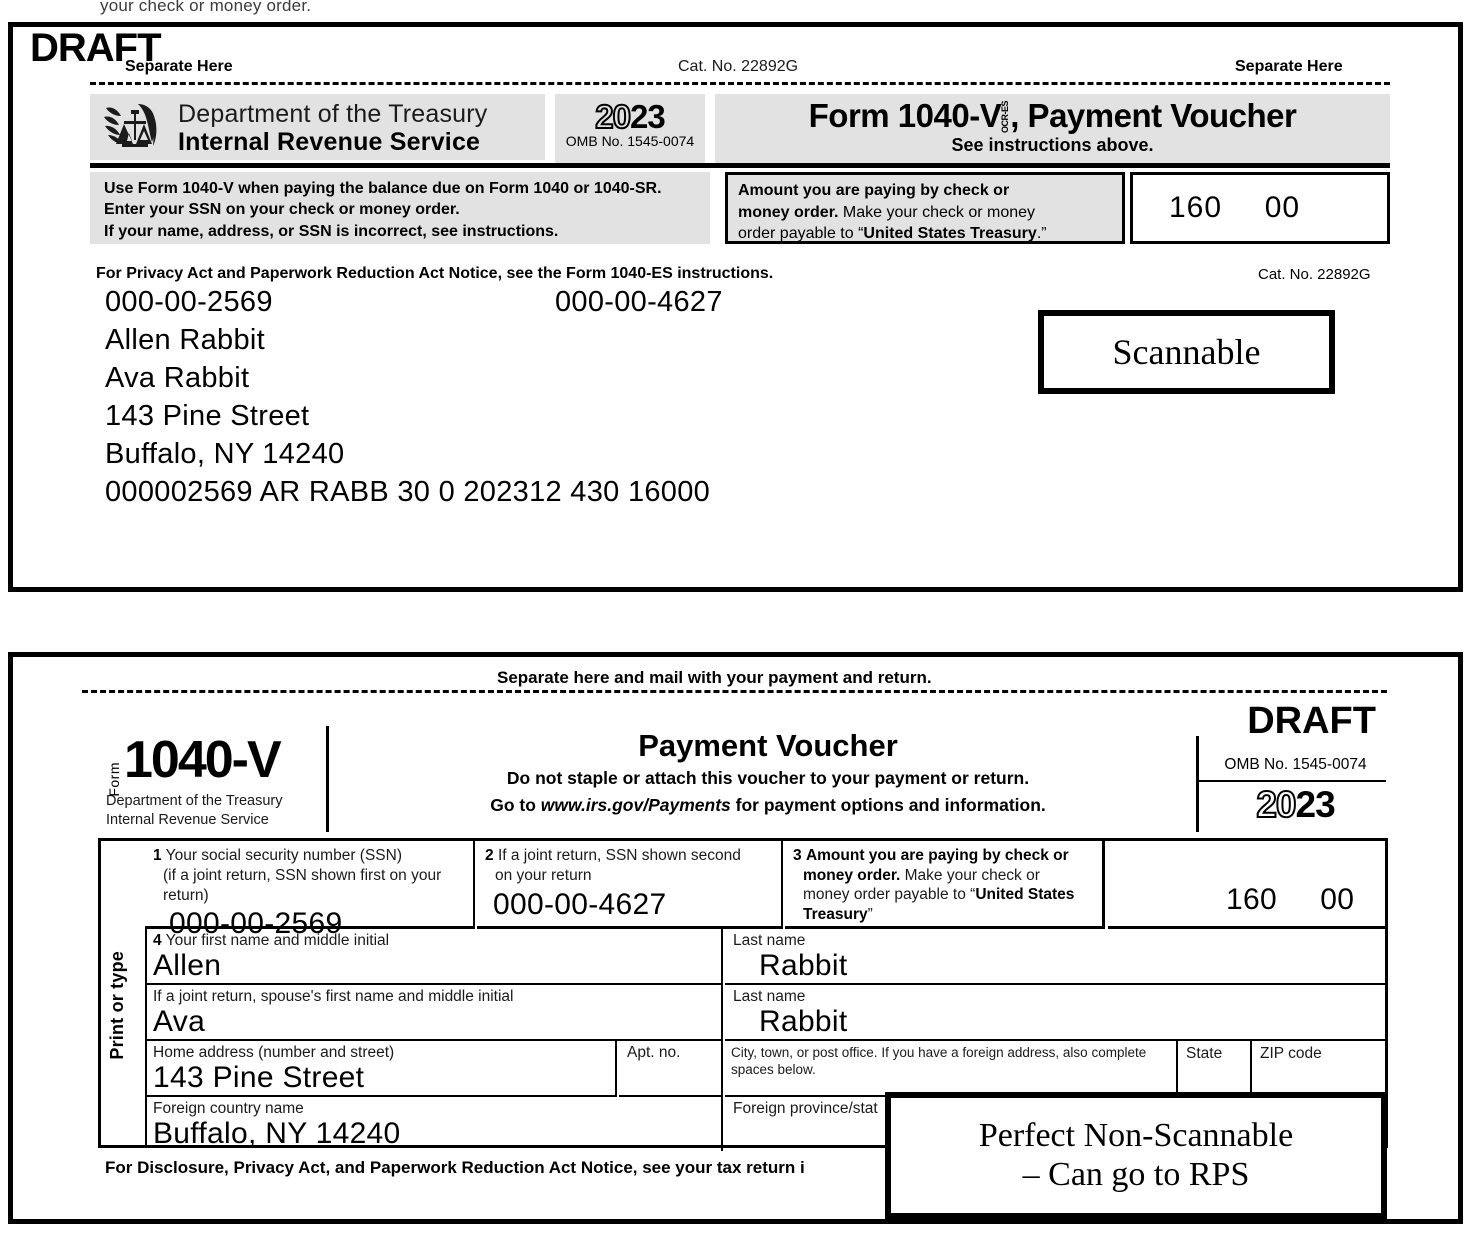  I want to click on year-hollow-part-bottom: 20, so click(1276, 804).